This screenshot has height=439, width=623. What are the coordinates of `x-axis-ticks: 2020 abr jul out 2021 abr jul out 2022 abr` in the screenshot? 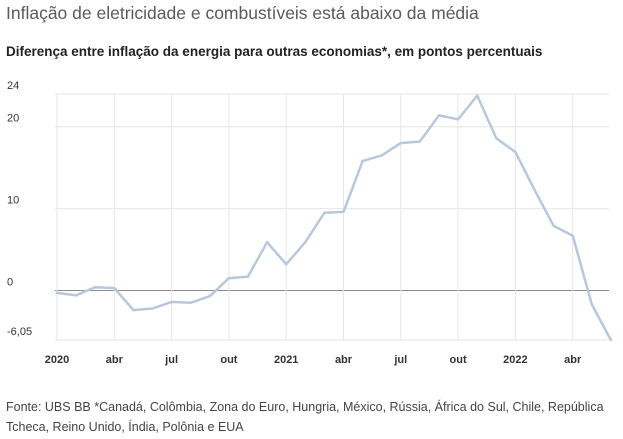 It's located at (313, 360).